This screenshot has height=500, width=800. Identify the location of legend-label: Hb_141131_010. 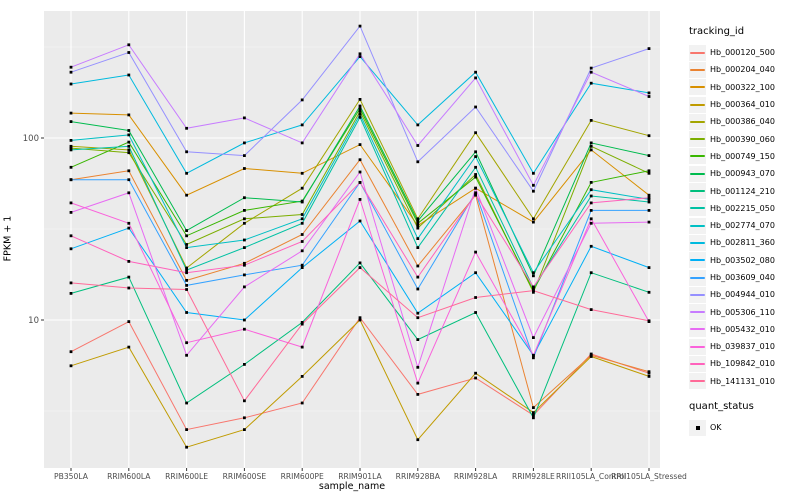
(742, 381).